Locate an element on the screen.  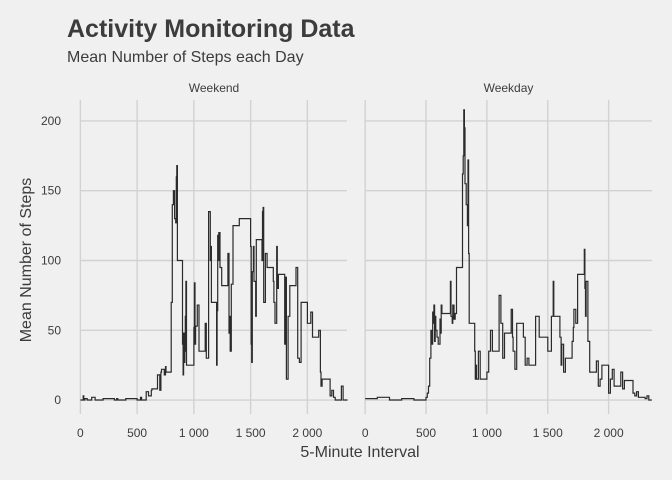
chart-subtitle: Mean Number of Steps each Day is located at coordinates (185, 57).